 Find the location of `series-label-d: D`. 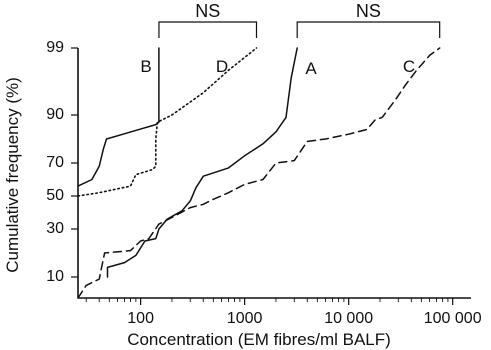

series-label-d: D is located at coordinates (222, 66).